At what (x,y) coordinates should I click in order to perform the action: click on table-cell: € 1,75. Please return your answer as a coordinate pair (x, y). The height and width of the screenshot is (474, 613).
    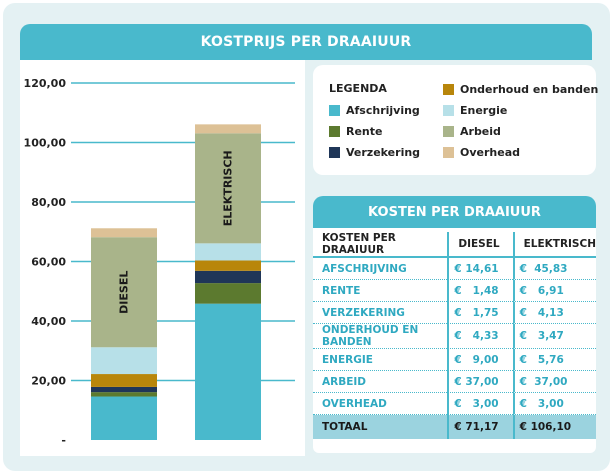
    Looking at the image, I should click on (480, 313).